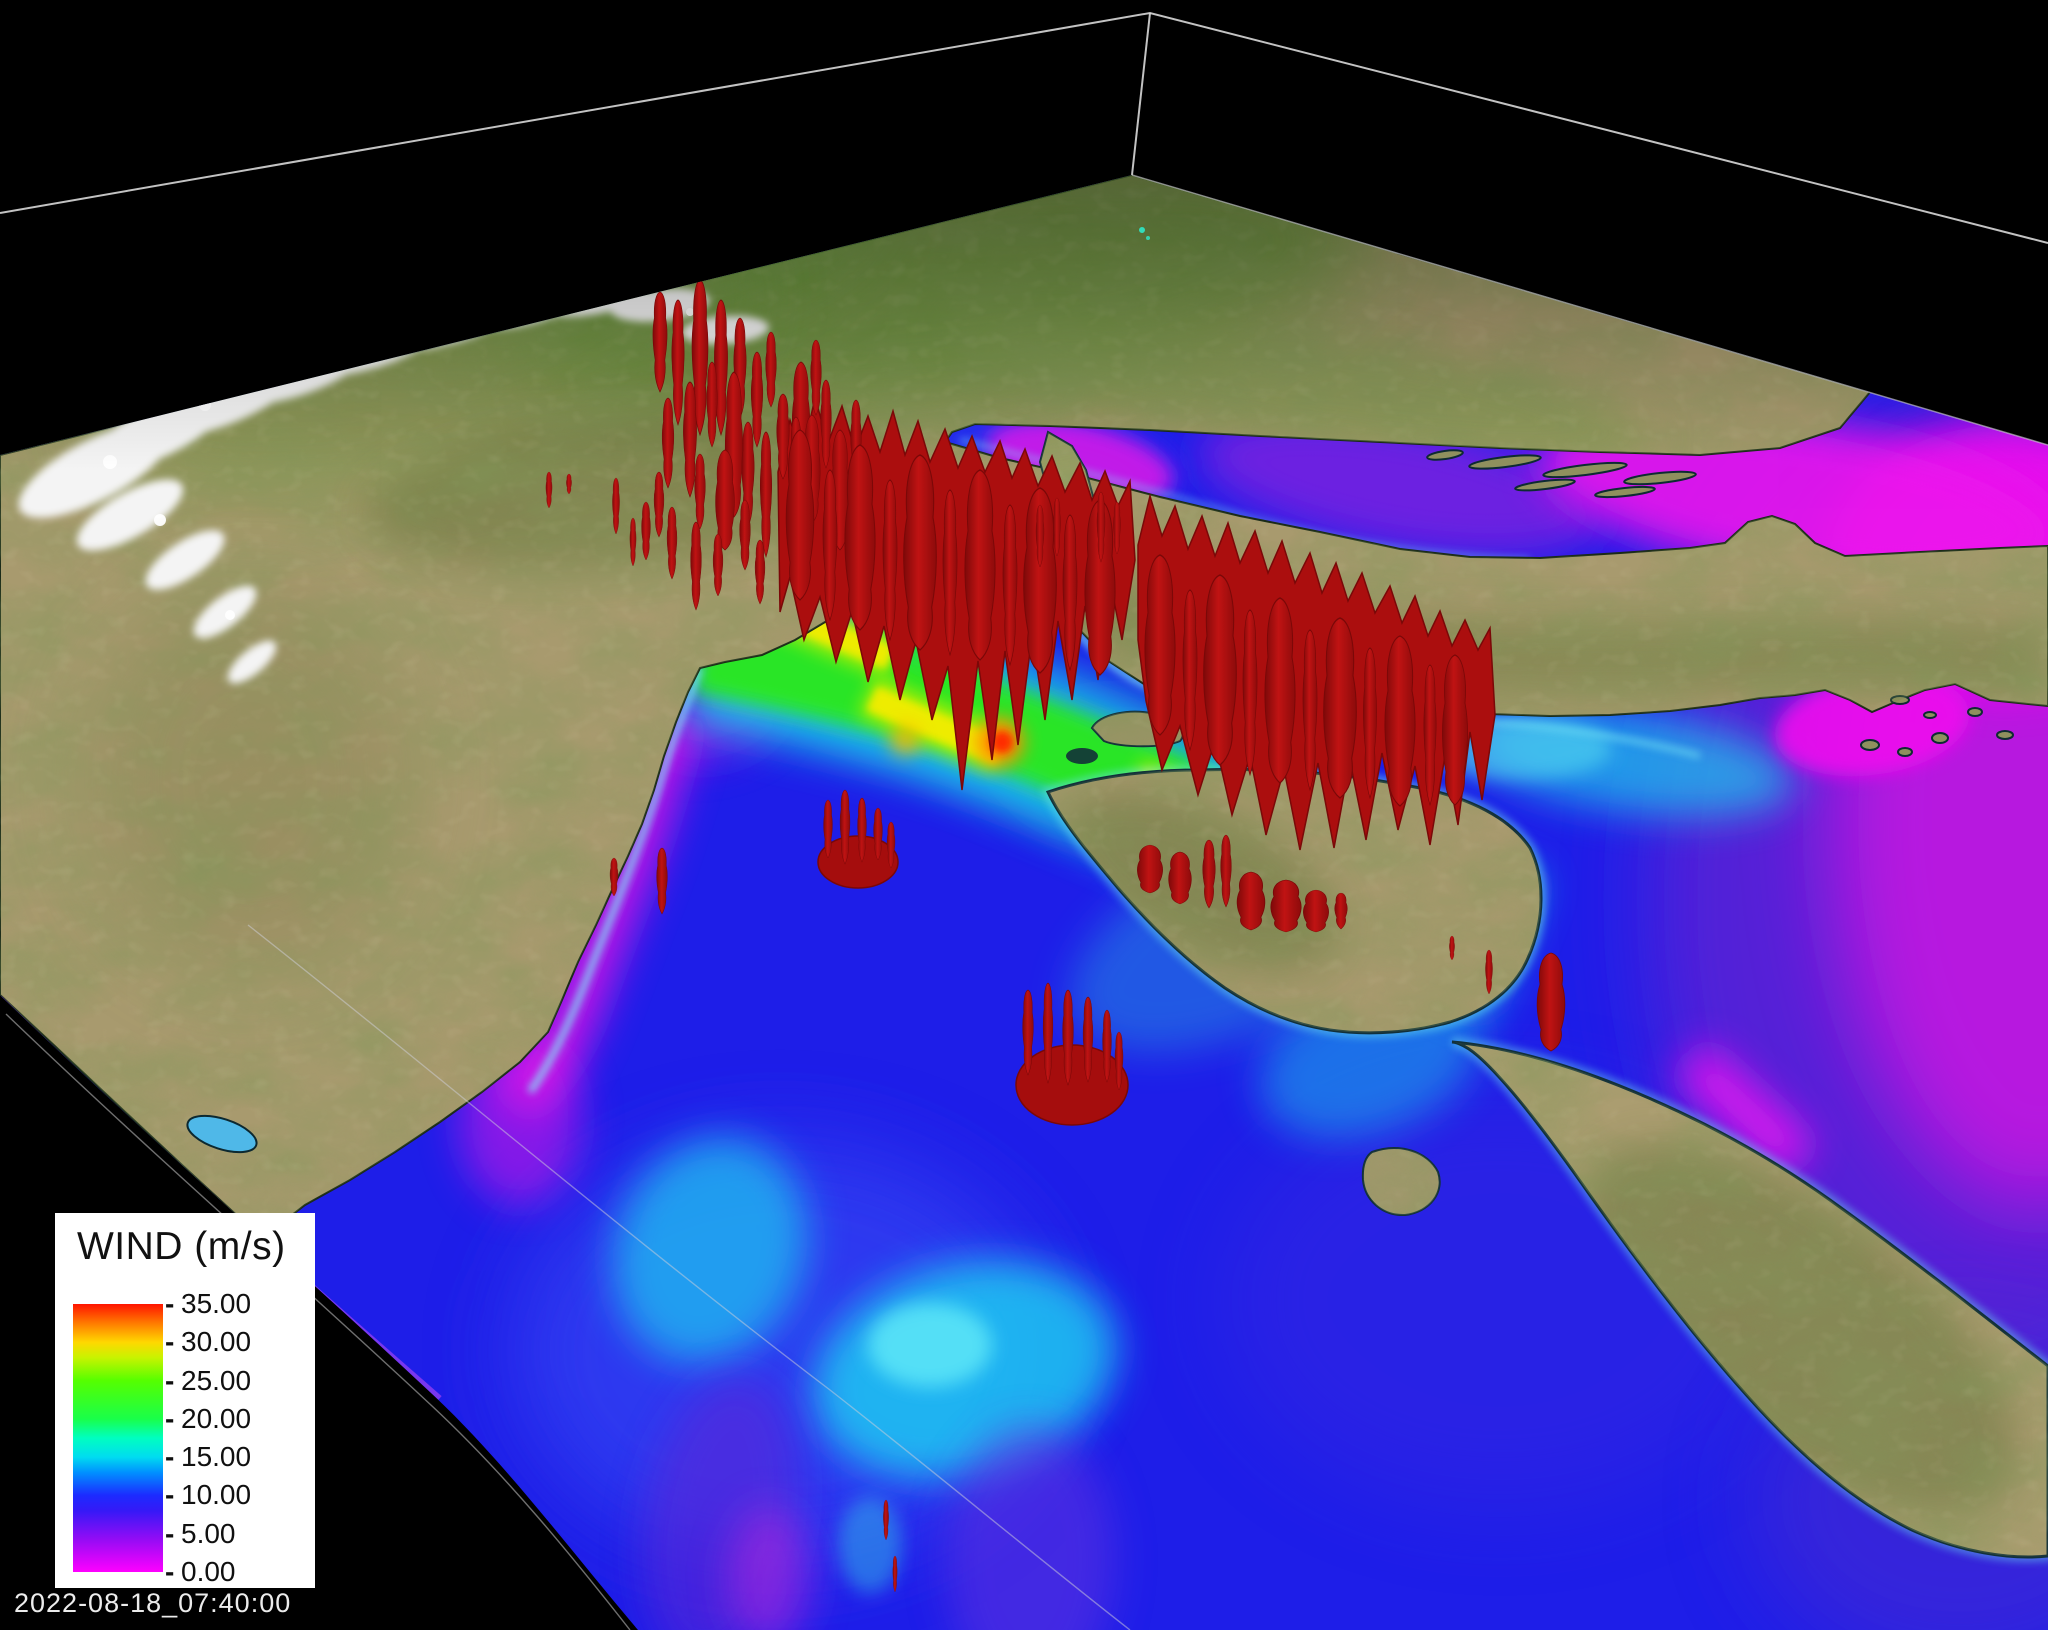 Image resolution: width=2048 pixels, height=1630 pixels. What do you see at coordinates (208, 1456) in the screenshot?
I see `colorbar-tick: -15.00` at bounding box center [208, 1456].